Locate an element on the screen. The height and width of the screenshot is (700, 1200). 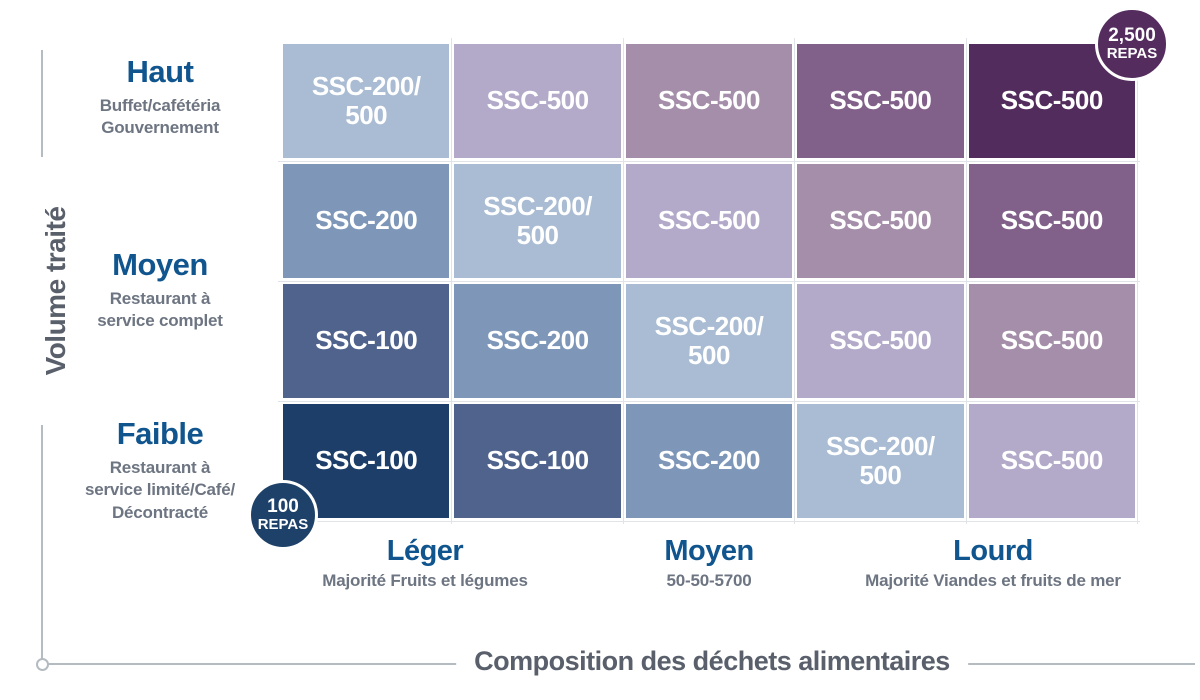
col-label-lourd: Lourd Majorité Viandes et fruits de mer is located at coordinates (993, 563).